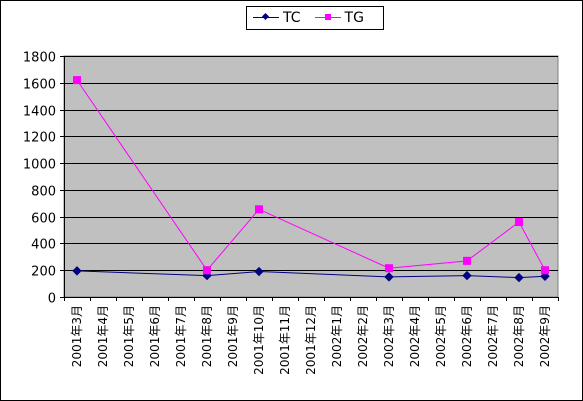  I want to click on legend-label-tg: TG, so click(354, 18).